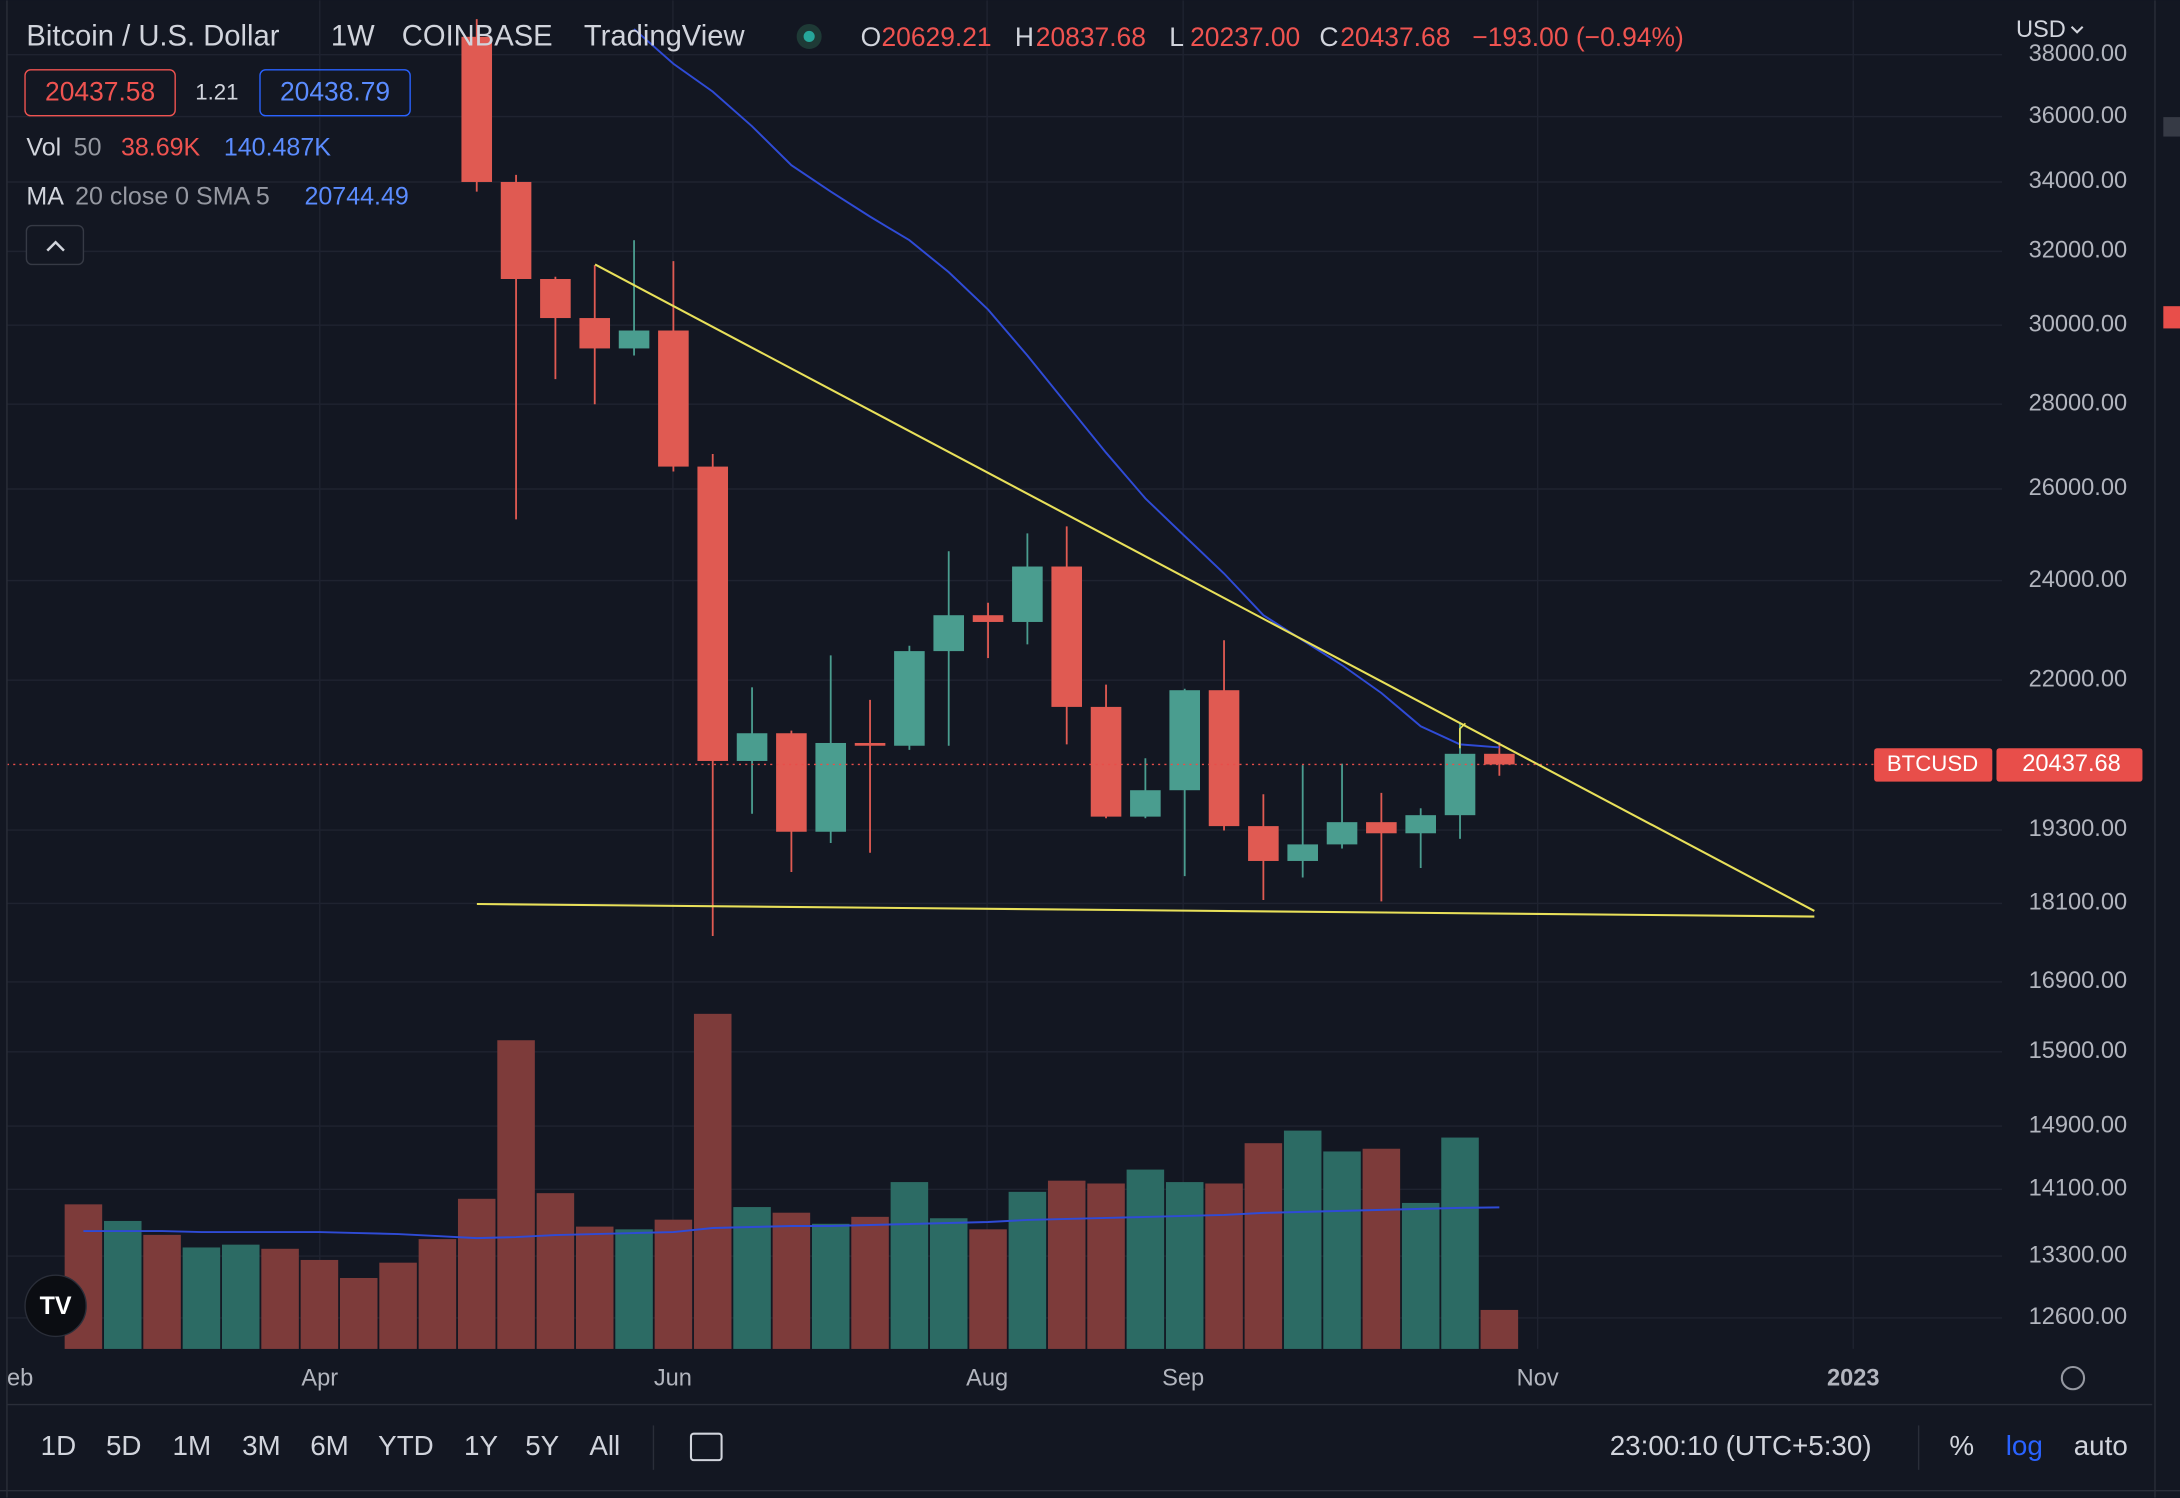 This screenshot has width=2180, height=1498. What do you see at coordinates (1932, 763) in the screenshot?
I see `symbol-tag-text: BTCUSD` at bounding box center [1932, 763].